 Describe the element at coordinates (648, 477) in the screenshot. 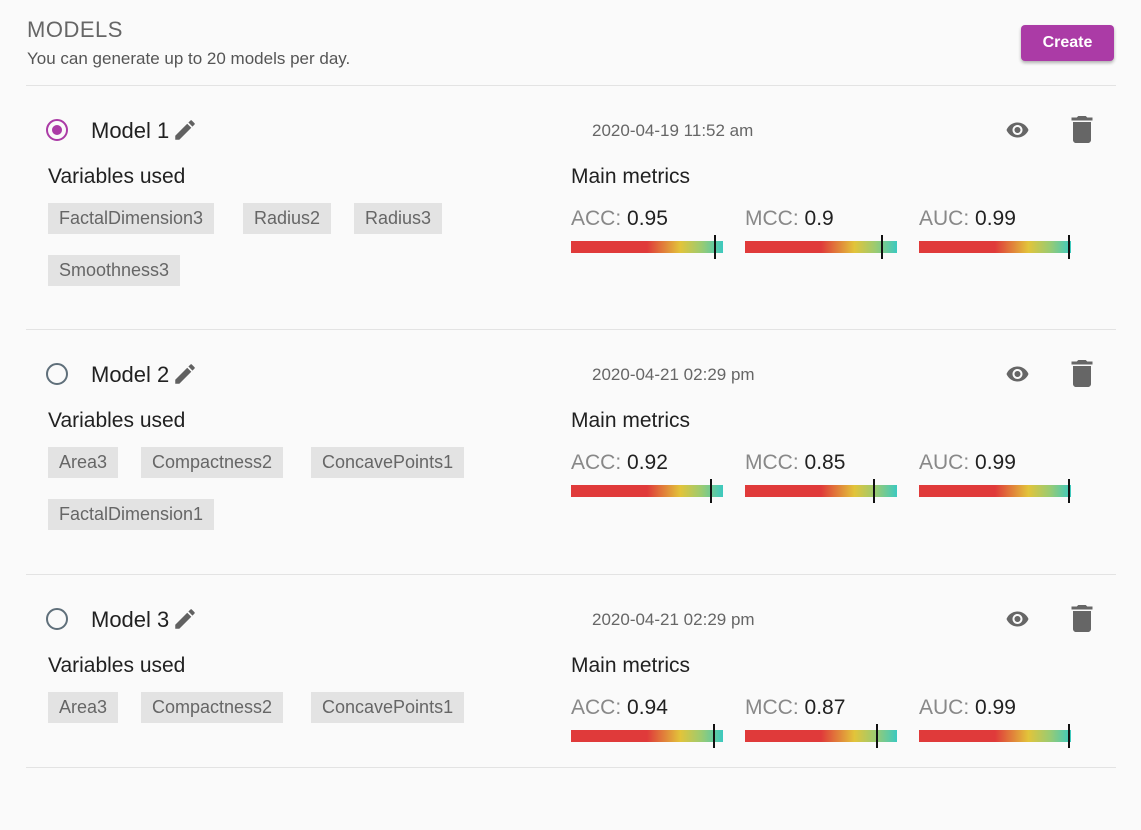

I see `metric-acc: ACC: 0.92` at that location.